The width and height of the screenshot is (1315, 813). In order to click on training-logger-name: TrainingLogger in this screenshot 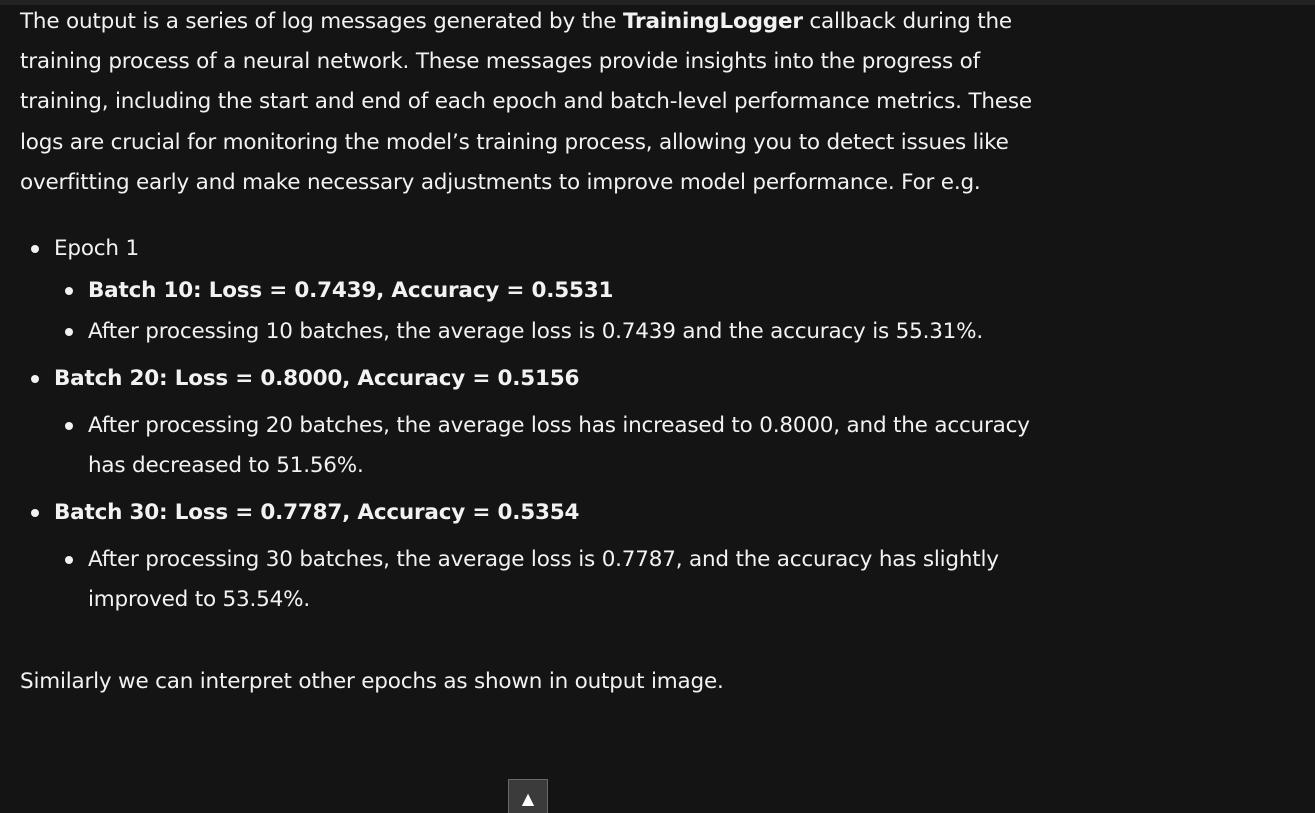, I will do `click(712, 21)`.